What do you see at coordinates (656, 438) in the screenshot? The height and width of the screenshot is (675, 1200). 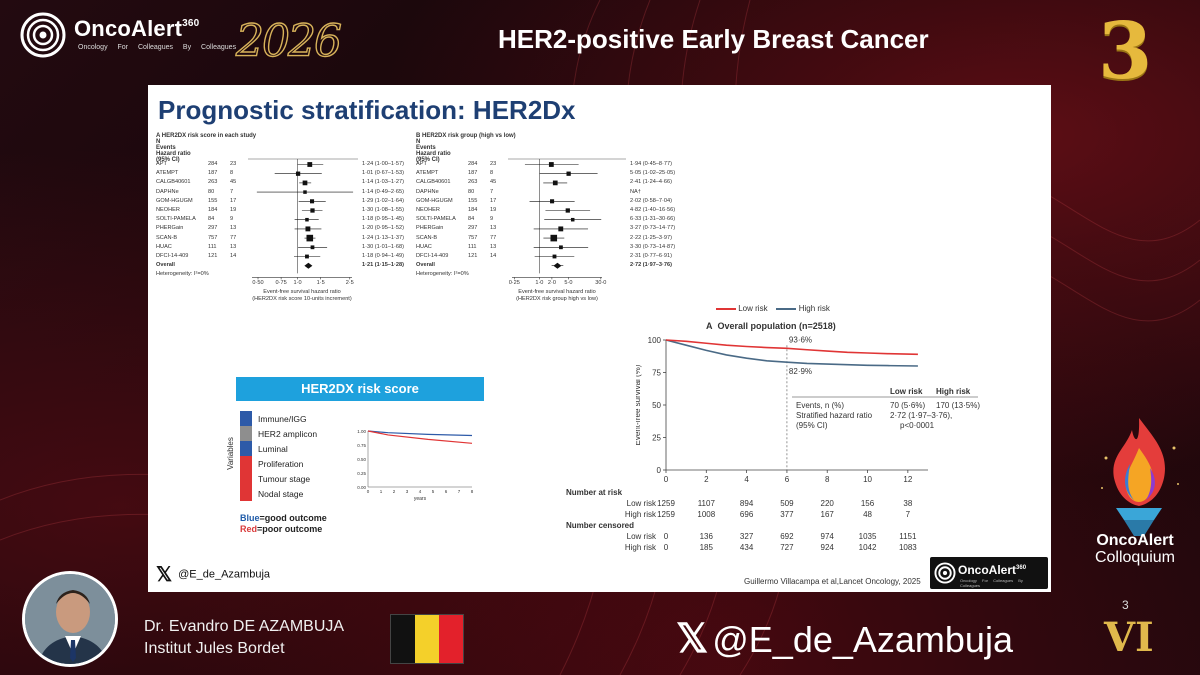 I see `km-y-tick: 25` at bounding box center [656, 438].